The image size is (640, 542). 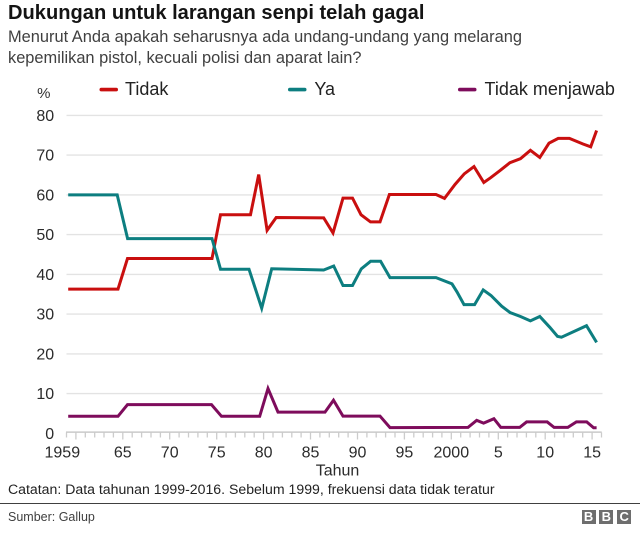 I want to click on svg-text: 60, so click(x=45, y=195).